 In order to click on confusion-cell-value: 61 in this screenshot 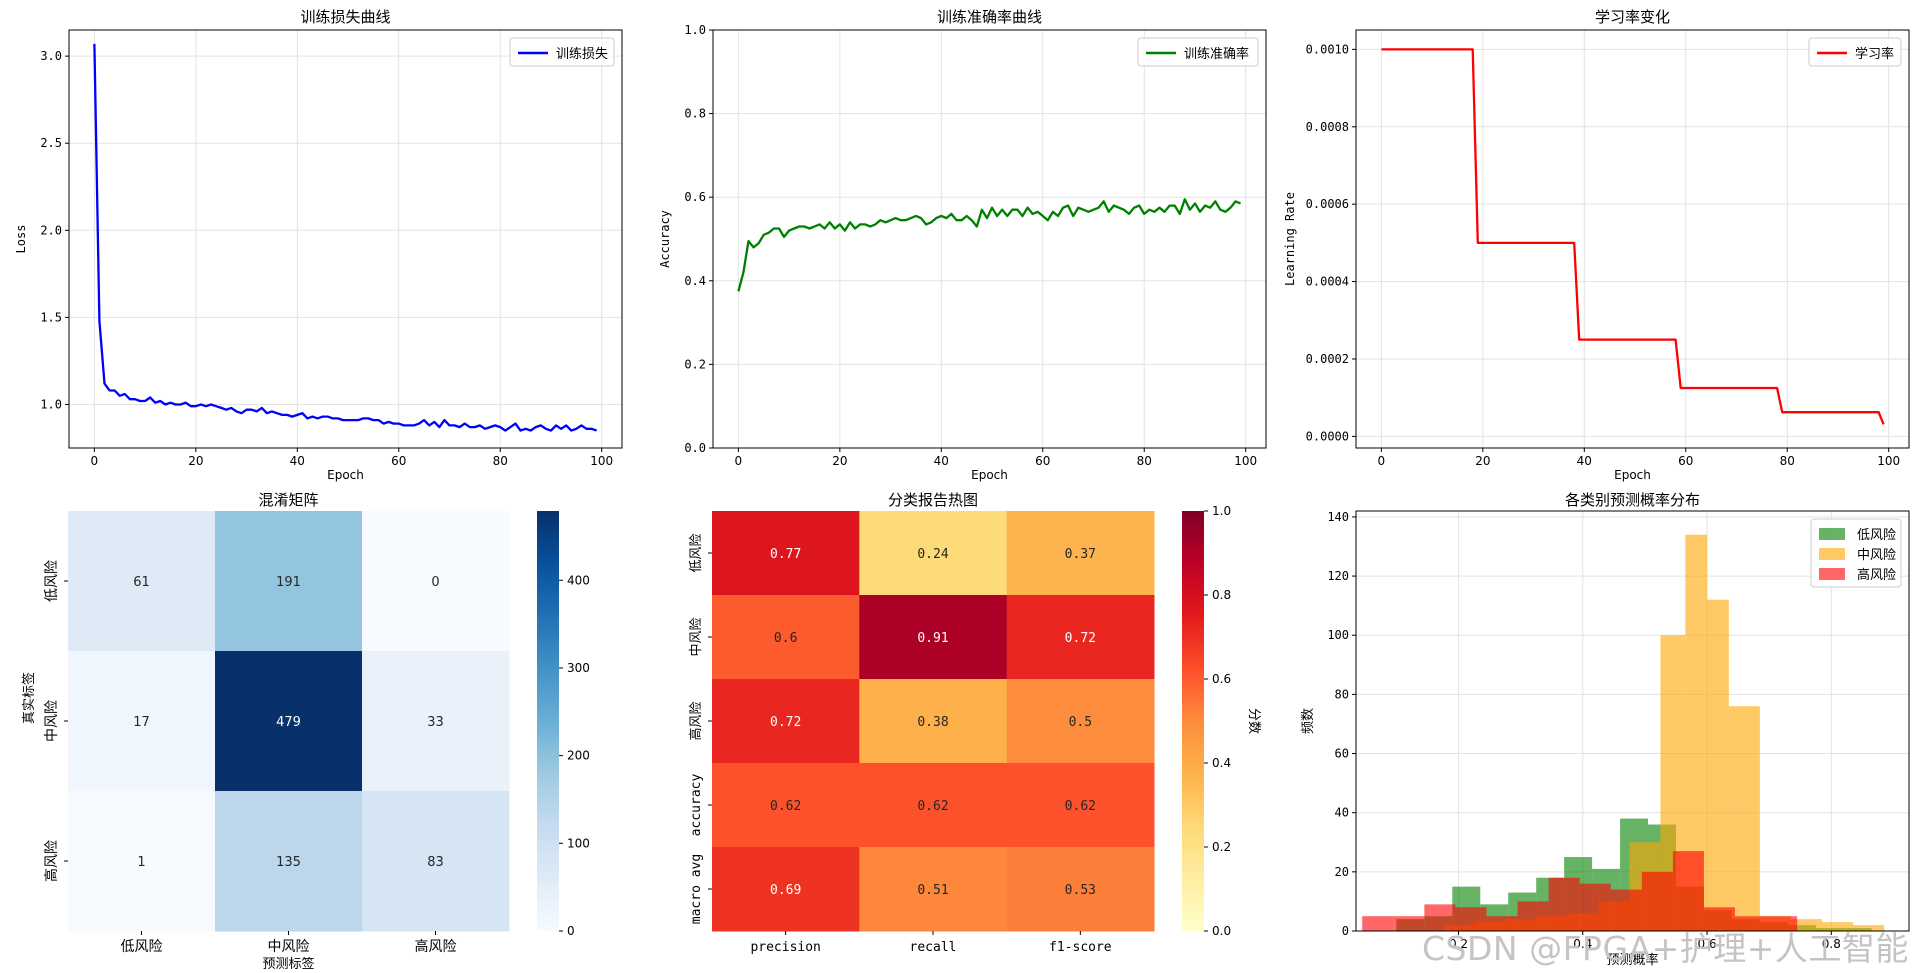, I will do `click(141, 582)`.